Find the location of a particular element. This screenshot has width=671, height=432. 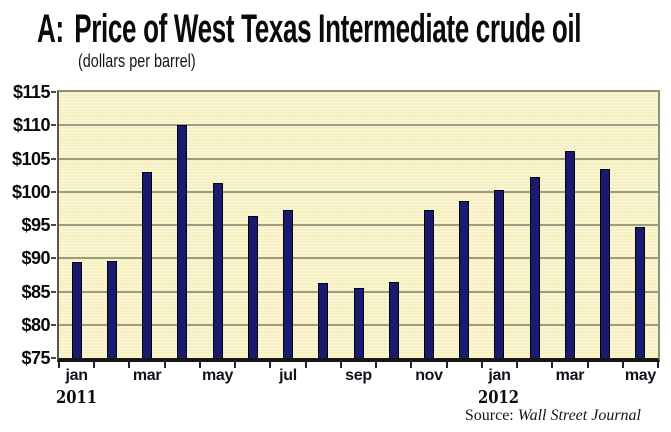

source-credit: Source: Wall Street Journal is located at coordinates (553, 415).